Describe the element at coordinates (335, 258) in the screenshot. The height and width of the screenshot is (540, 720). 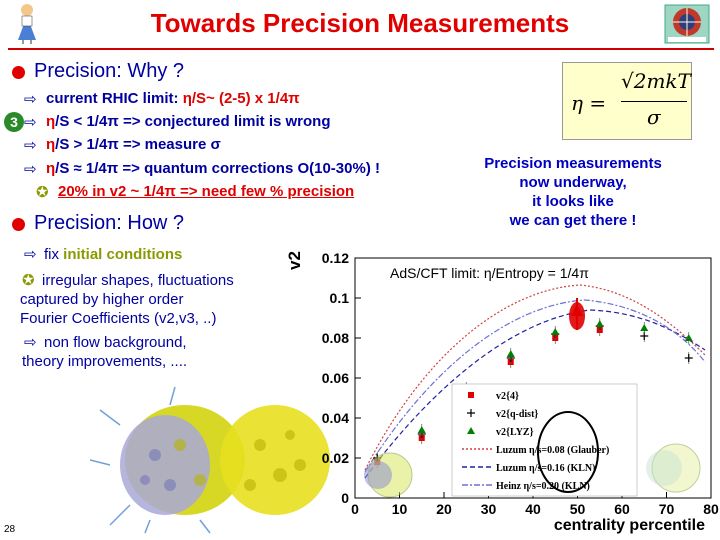
I see `y-tick-label: 0.12` at that location.